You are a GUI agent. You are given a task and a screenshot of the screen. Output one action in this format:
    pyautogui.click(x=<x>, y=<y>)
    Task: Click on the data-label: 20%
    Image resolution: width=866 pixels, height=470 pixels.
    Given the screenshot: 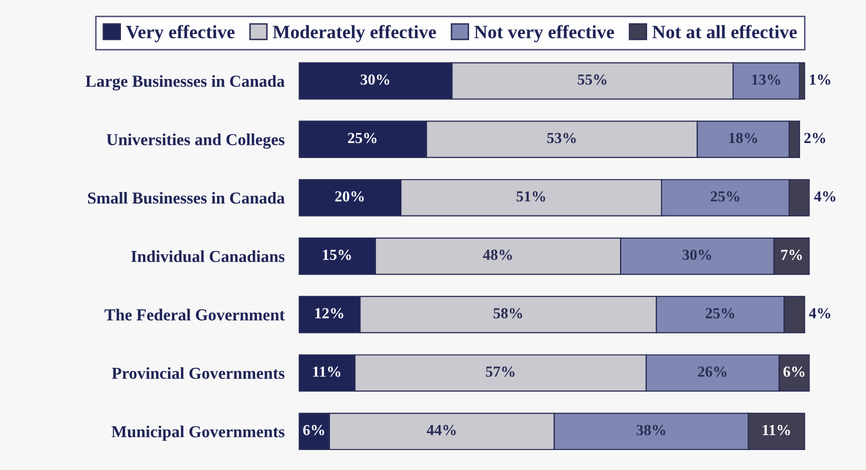 What is the action you would take?
    pyautogui.click(x=349, y=196)
    